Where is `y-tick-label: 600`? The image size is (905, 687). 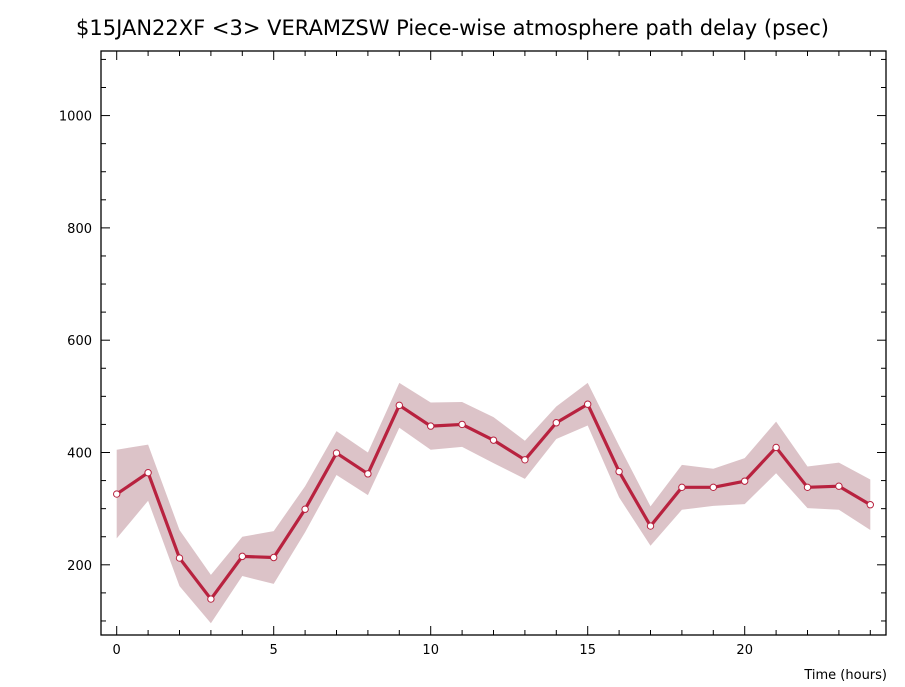 y-tick-label: 600 is located at coordinates (79, 341).